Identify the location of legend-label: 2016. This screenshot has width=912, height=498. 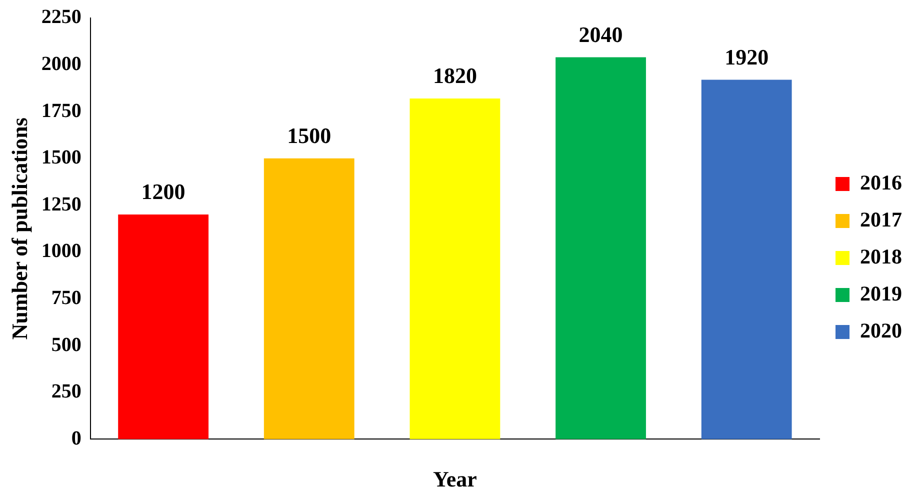
(881, 182).